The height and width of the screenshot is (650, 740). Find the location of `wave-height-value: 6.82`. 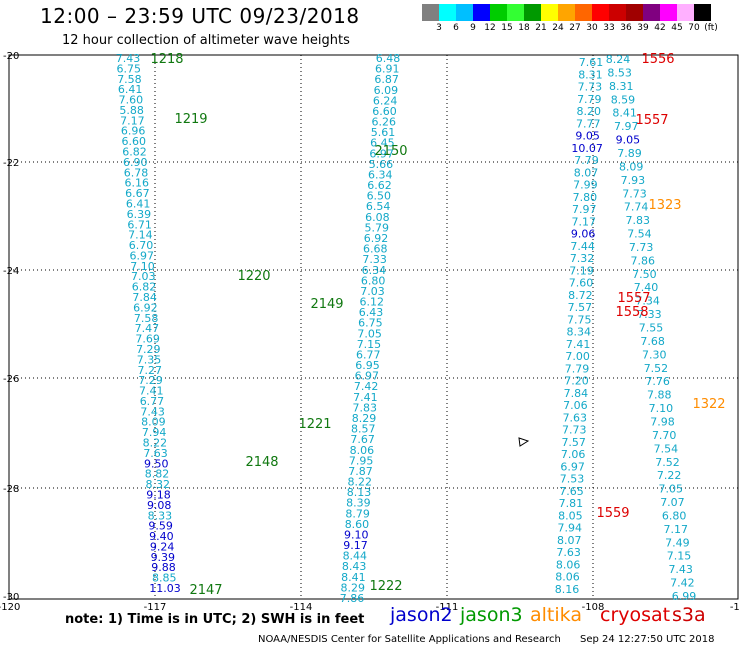

wave-height-value: 6.82 is located at coordinates (144, 287).